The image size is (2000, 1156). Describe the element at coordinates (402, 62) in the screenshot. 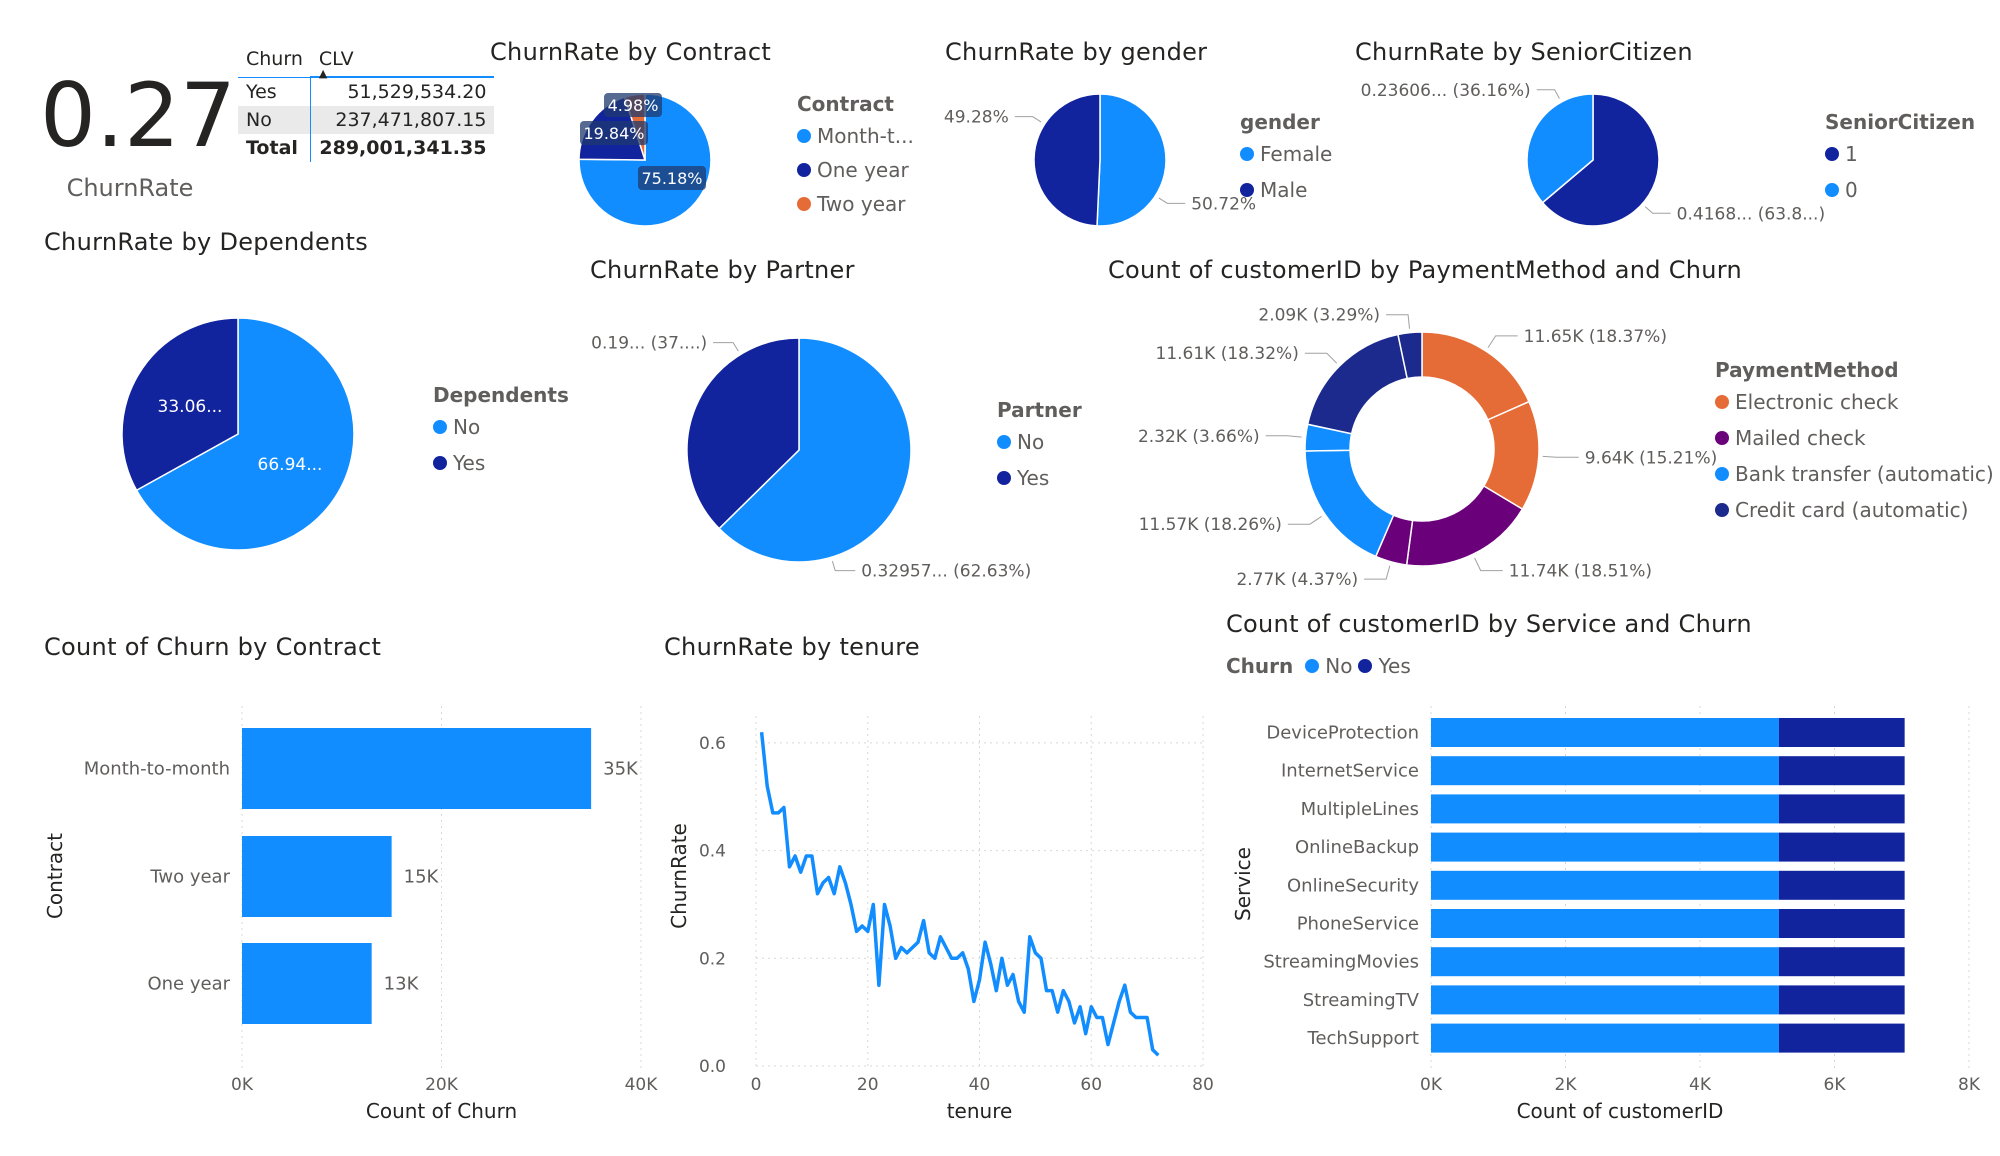

I see `matrix-header-clv: CLV ▲` at that location.